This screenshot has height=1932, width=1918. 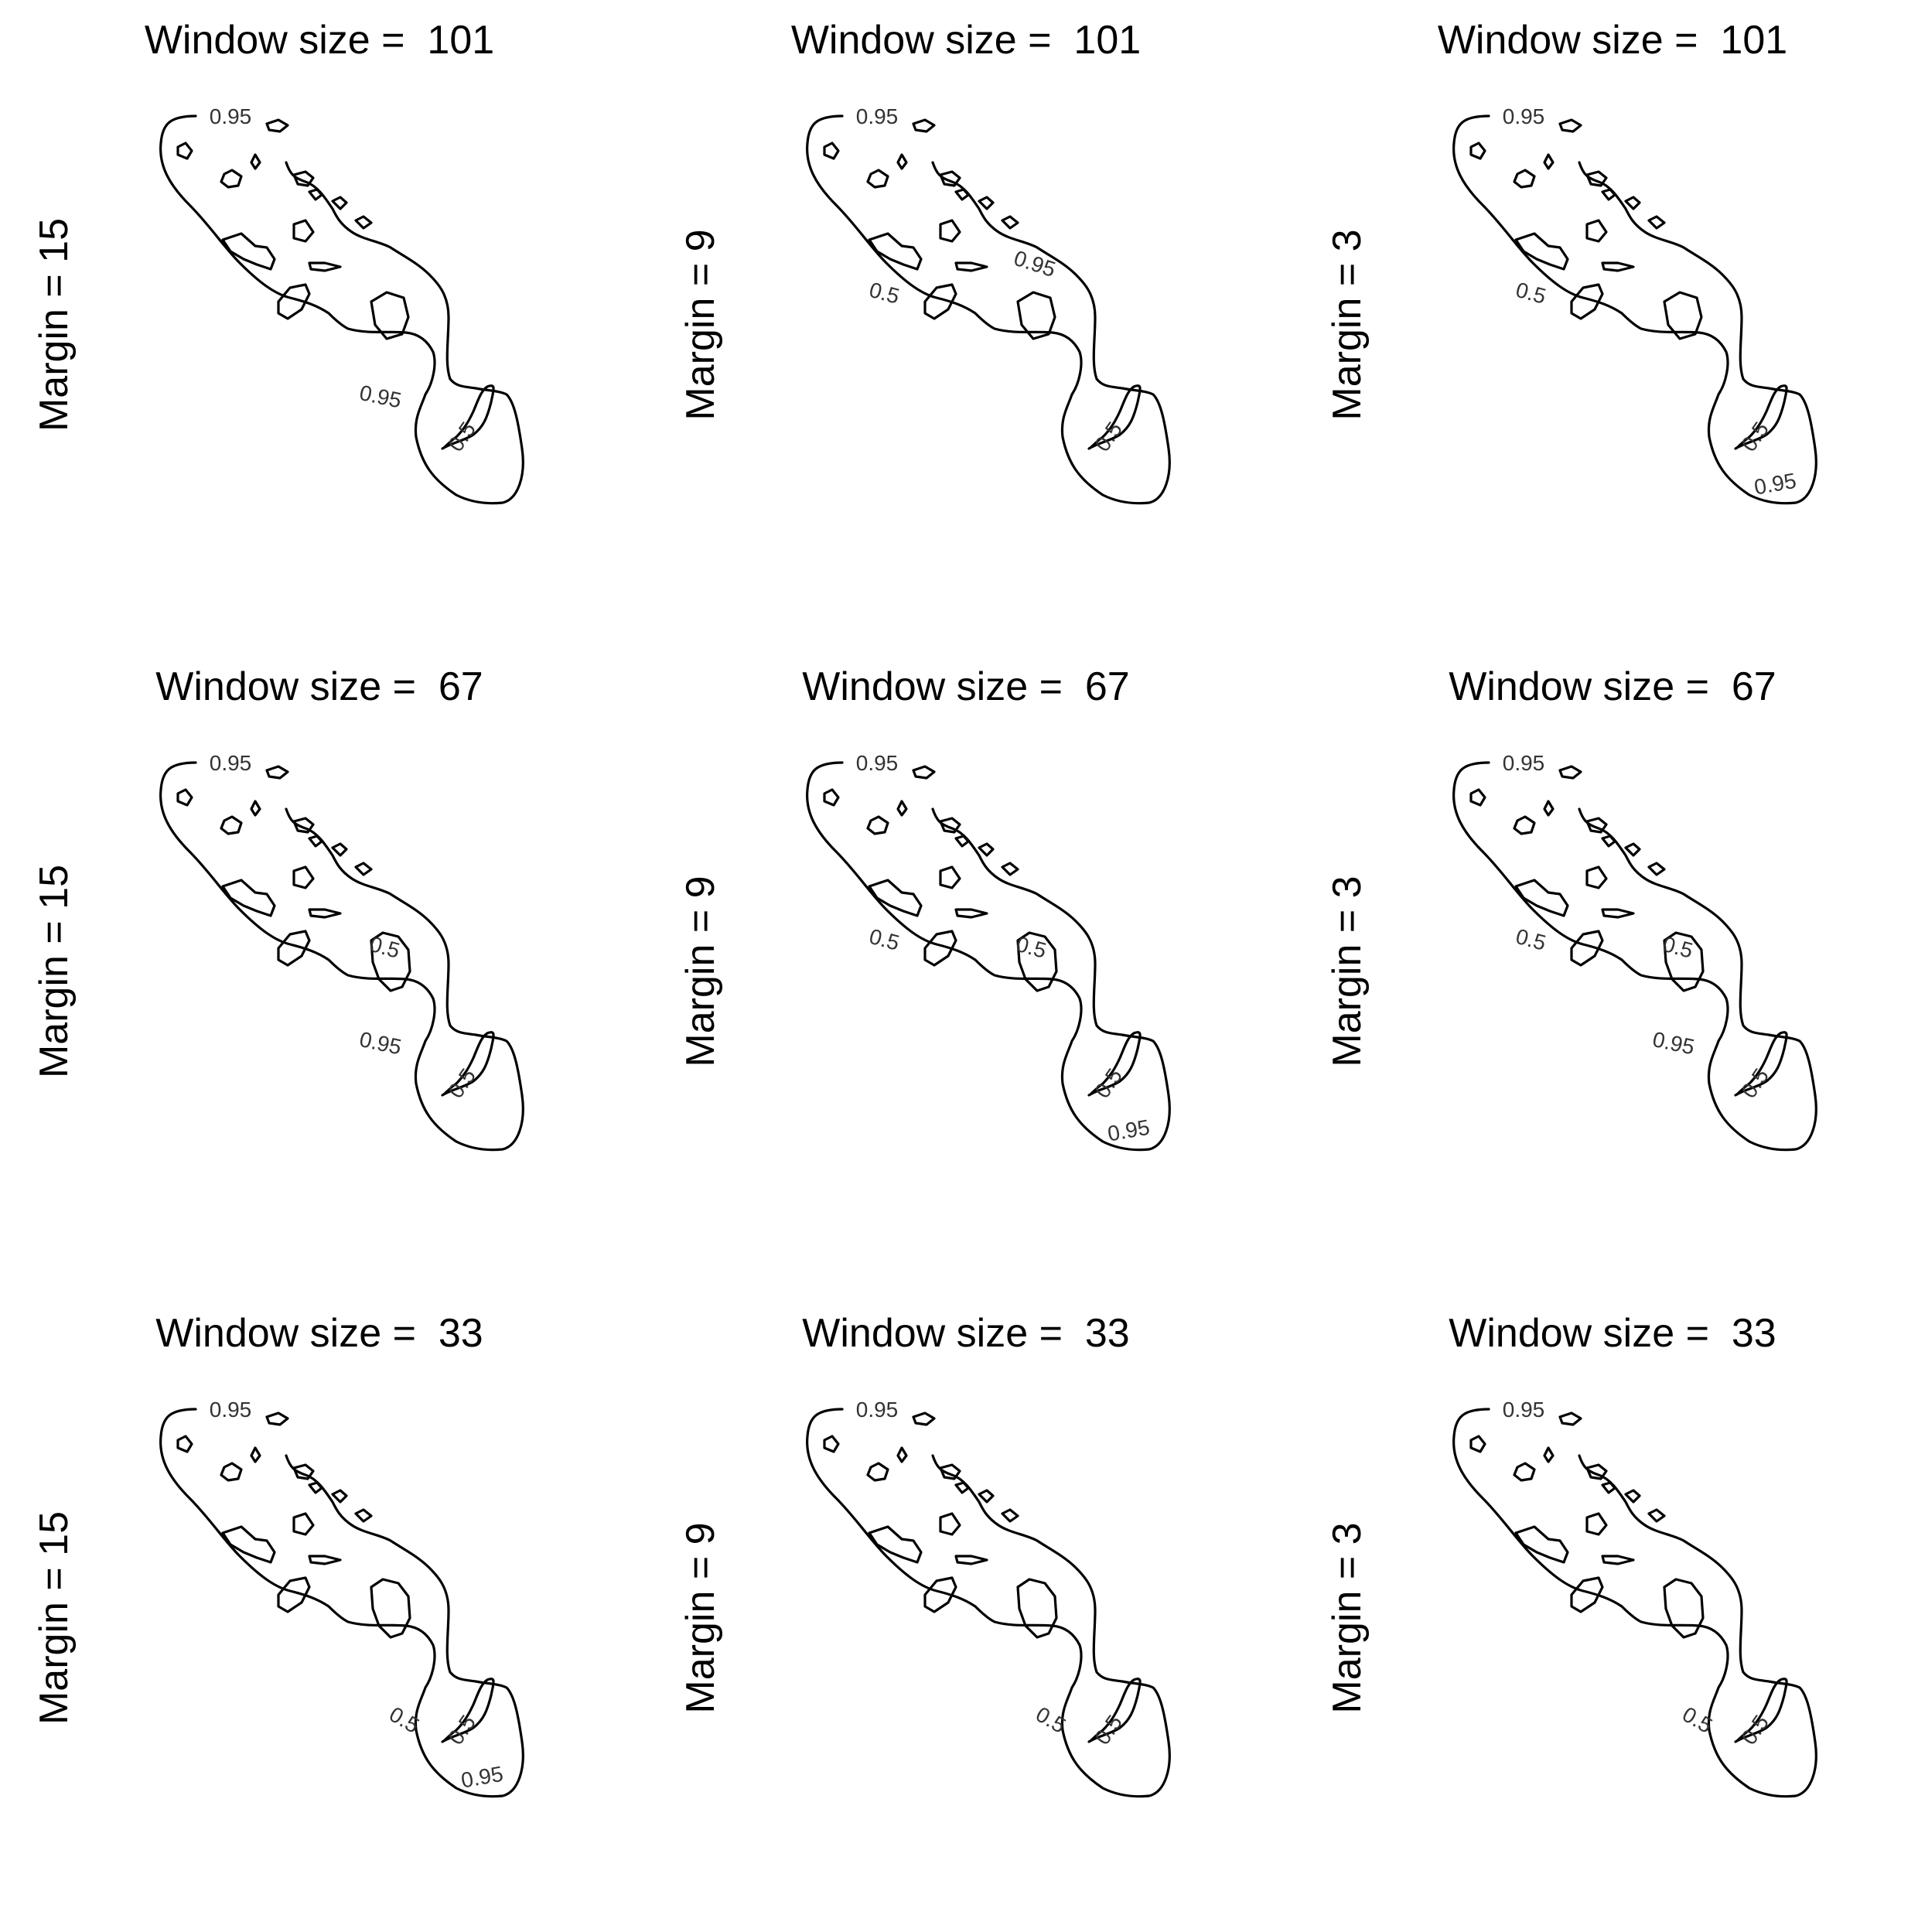 What do you see at coordinates (988, 951) in the screenshot?
I see `contour-plot: 0.950.5 0.50.50.95` at bounding box center [988, 951].